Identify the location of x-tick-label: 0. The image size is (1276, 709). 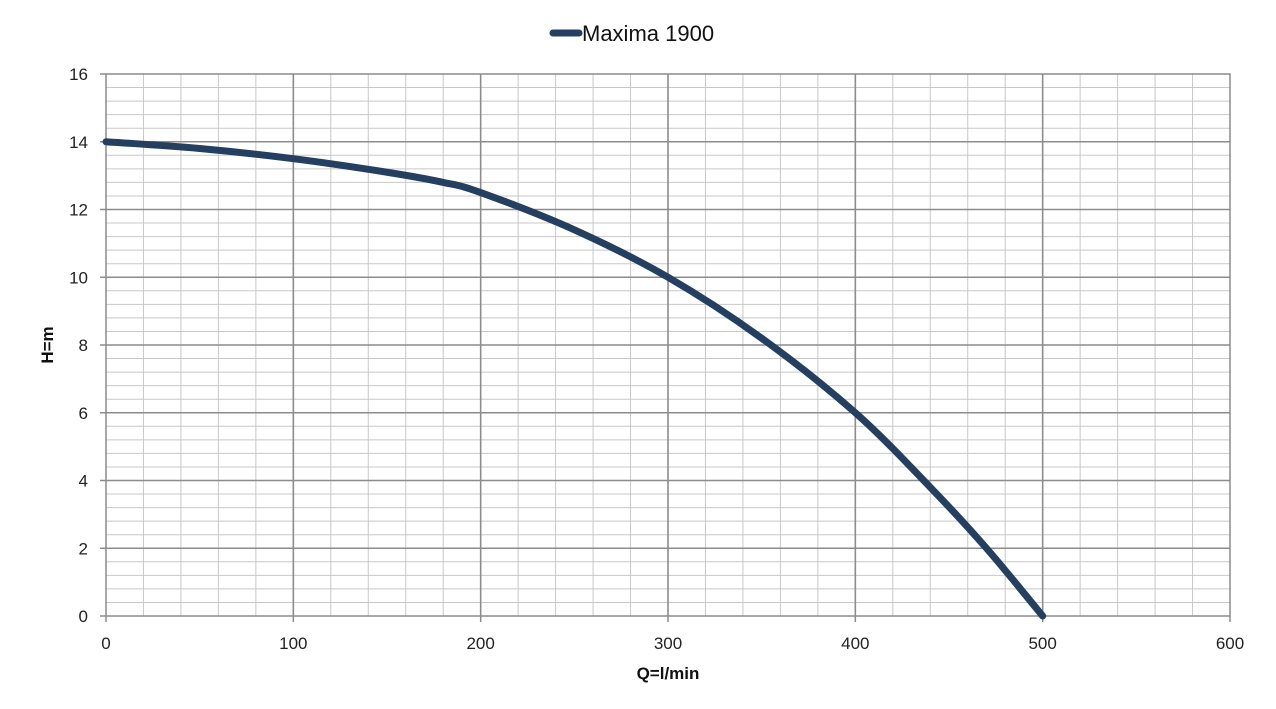
(105, 643).